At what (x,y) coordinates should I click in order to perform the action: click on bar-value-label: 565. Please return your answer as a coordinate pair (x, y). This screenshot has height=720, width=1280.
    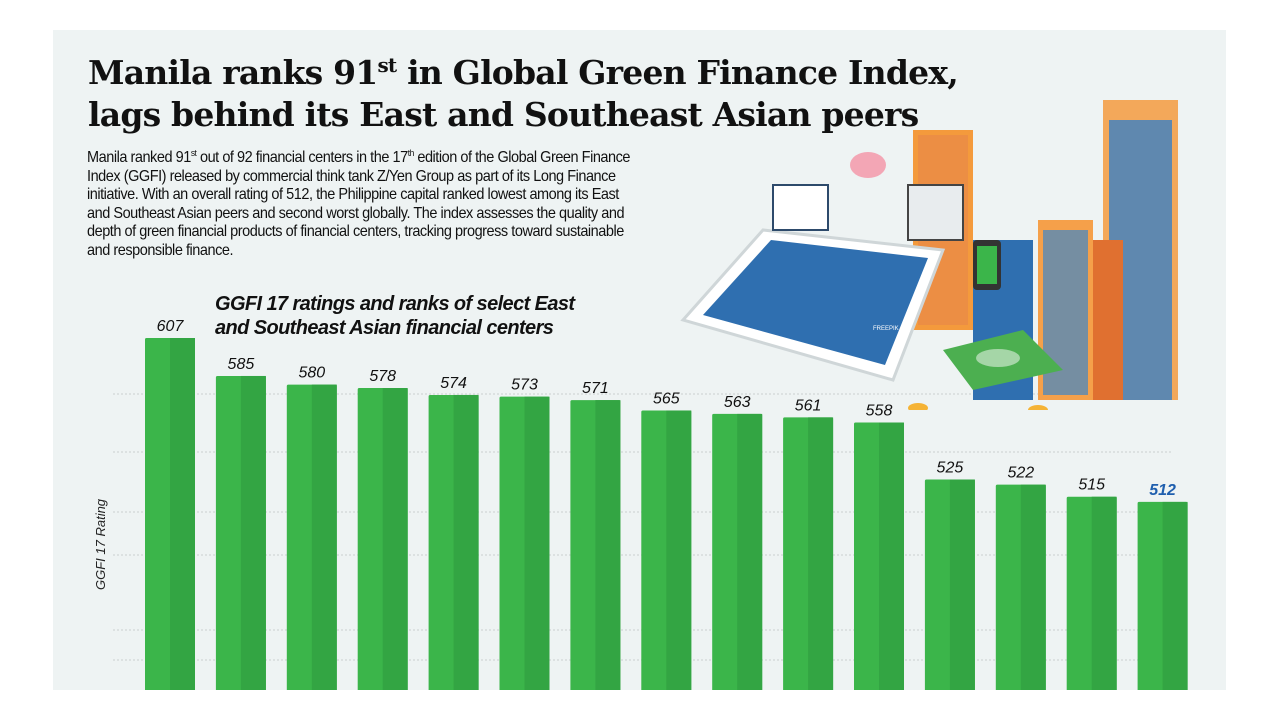
    Looking at the image, I should click on (666, 398).